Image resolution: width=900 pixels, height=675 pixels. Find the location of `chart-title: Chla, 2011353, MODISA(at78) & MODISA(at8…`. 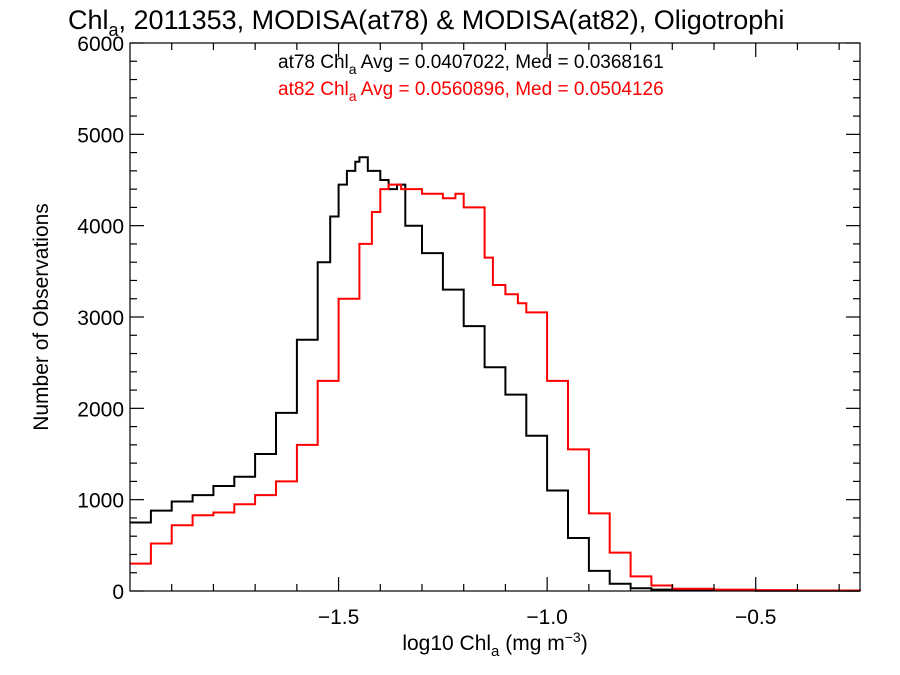

chart-title: Chla, 2011353, MODISA(at78) & MODISA(at8… is located at coordinates (426, 22).